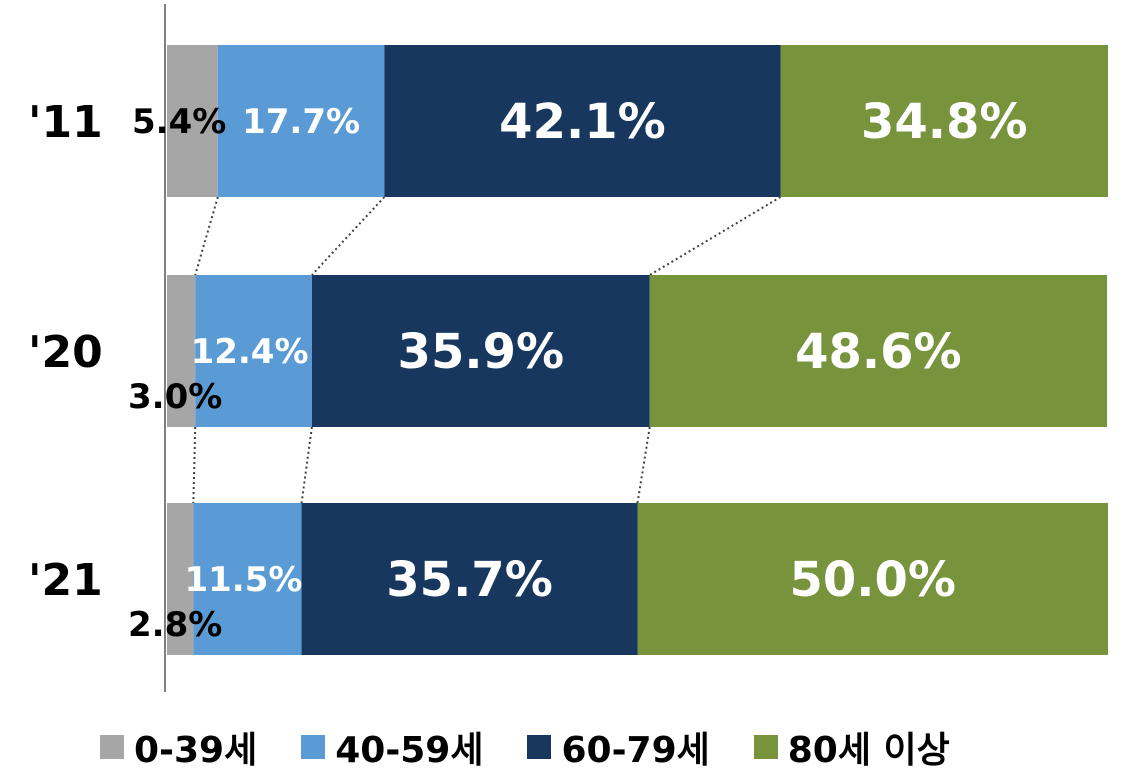 Image resolution: width=1143 pixels, height=780 pixels. I want to click on data-label: 17.7%, so click(301, 122).